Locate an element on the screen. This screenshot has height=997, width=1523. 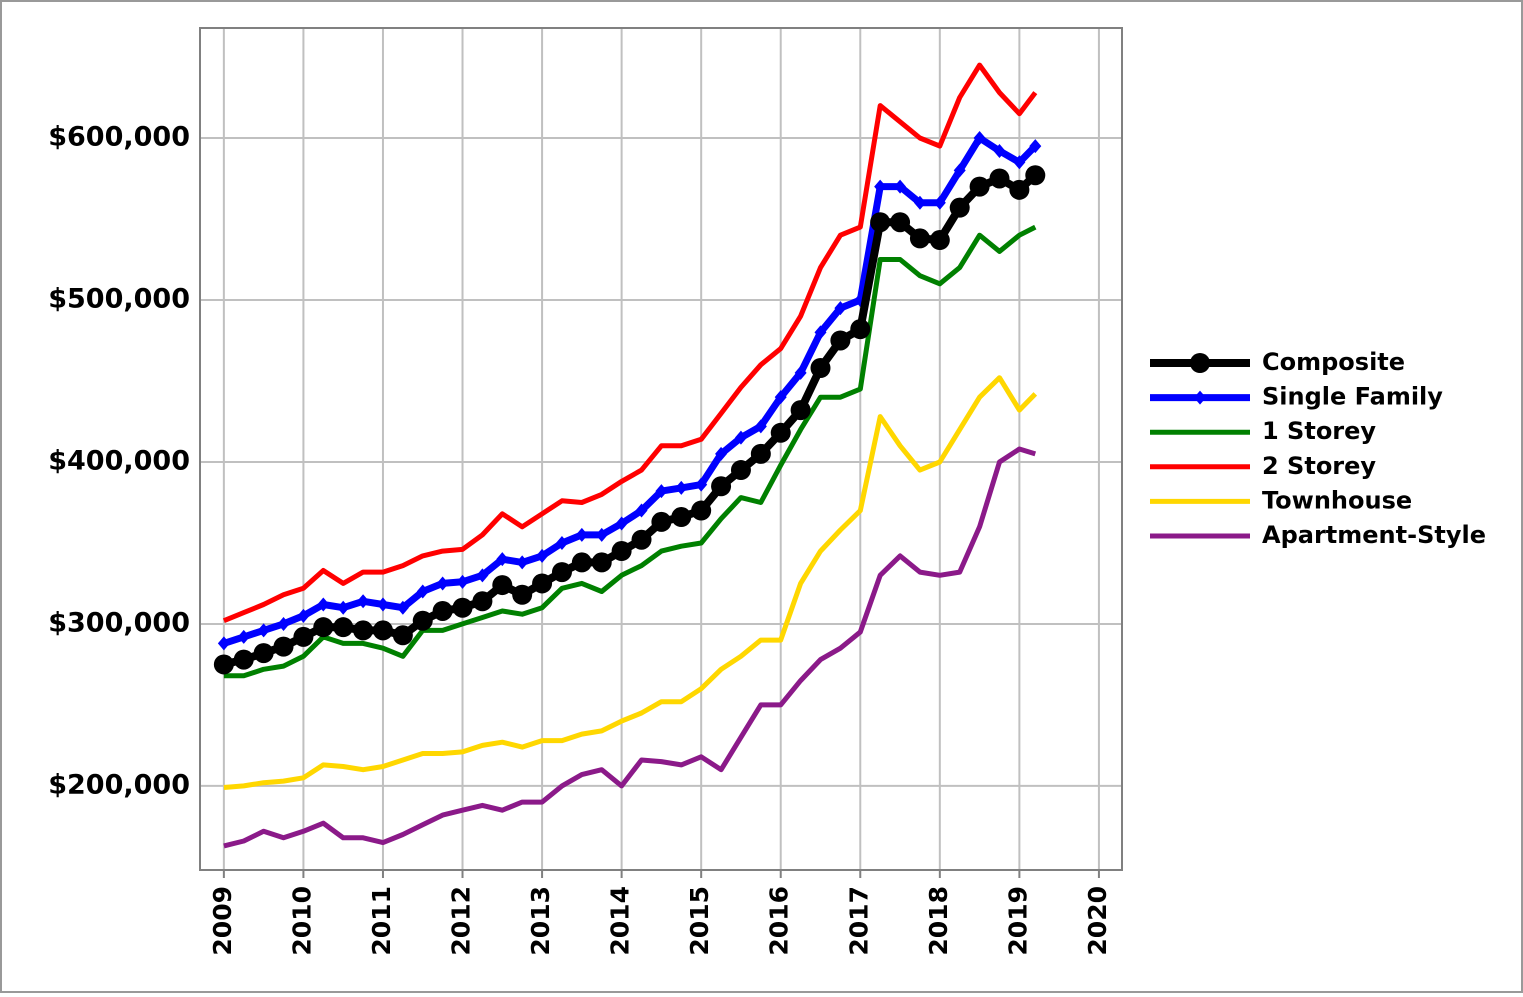
legend-label: Composite is located at coordinates (1333, 362).